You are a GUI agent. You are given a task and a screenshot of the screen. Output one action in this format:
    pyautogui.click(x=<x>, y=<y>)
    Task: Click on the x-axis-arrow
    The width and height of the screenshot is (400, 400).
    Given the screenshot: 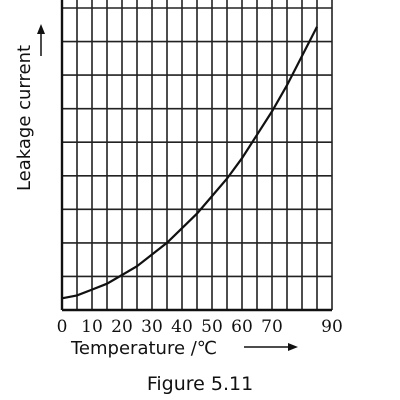 What is the action you would take?
    pyautogui.click(x=271, y=347)
    